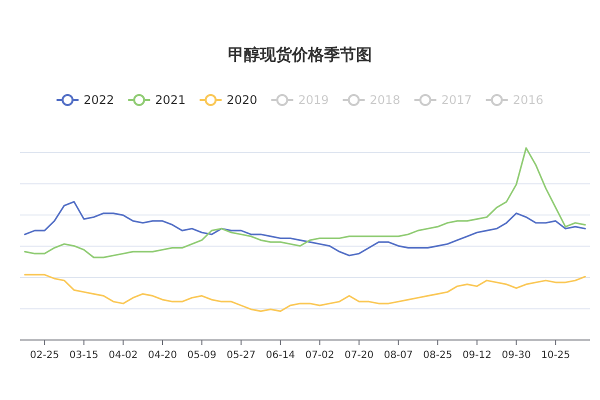 The image size is (600, 400). I want to click on x-tick-label: 04-20, so click(163, 355).